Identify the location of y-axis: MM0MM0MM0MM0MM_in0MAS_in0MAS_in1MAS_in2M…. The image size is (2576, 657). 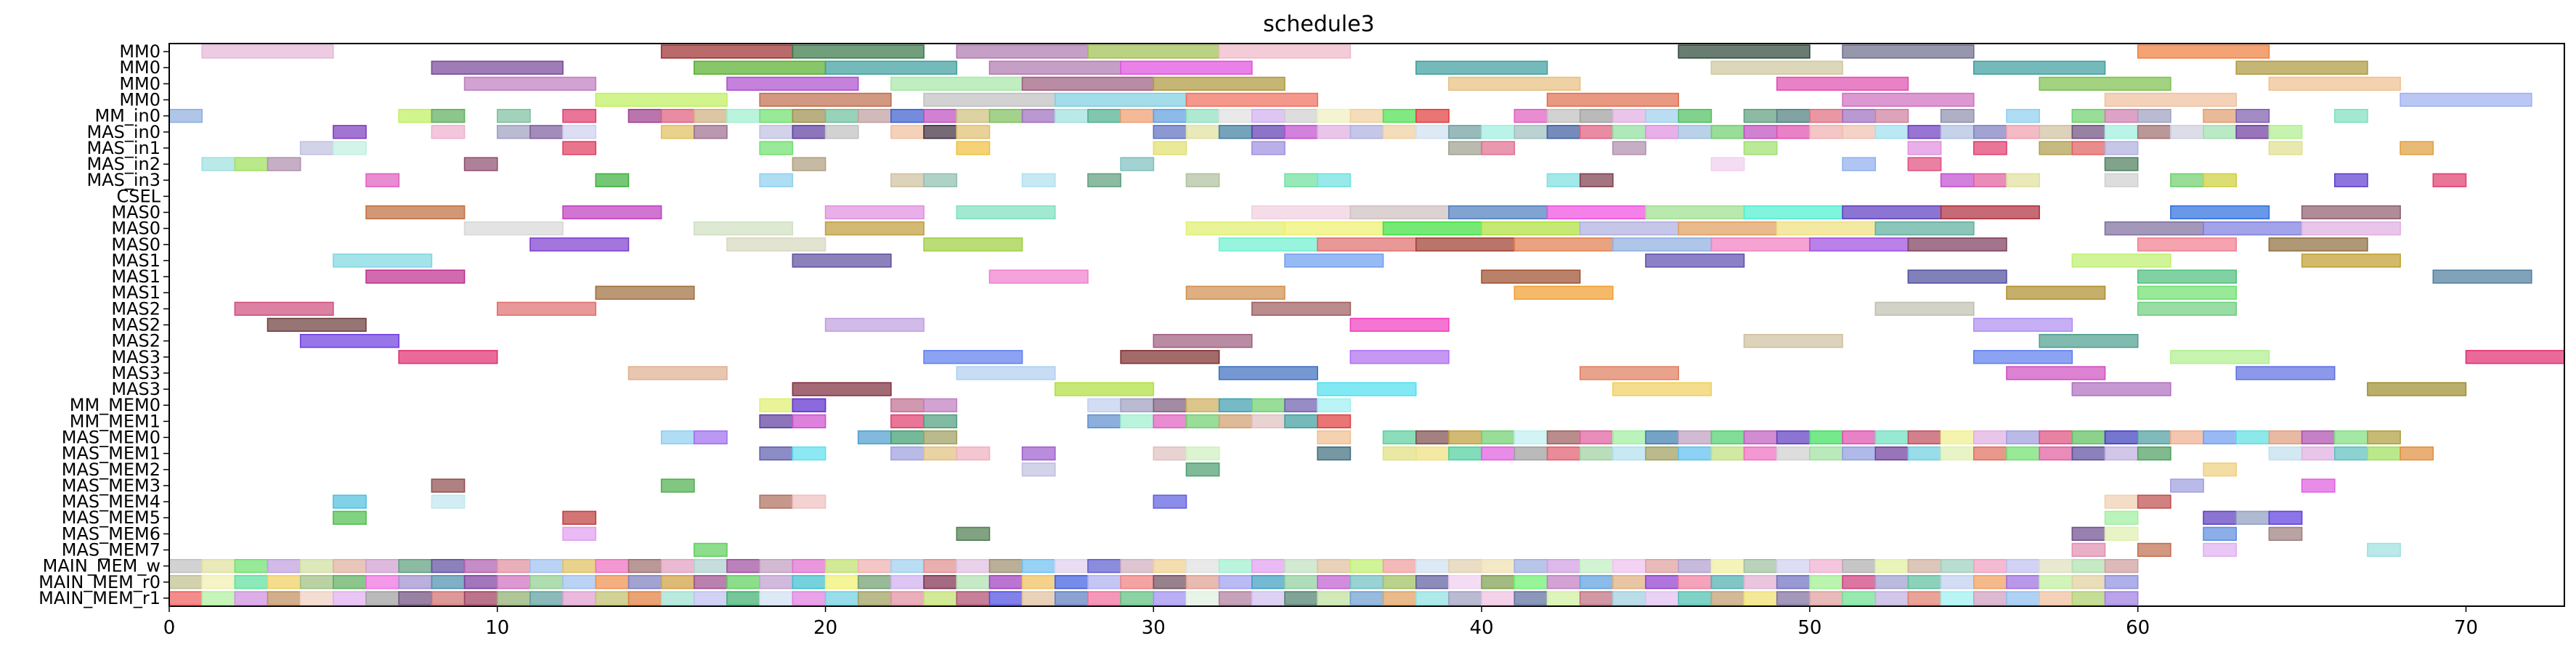
(103, 324).